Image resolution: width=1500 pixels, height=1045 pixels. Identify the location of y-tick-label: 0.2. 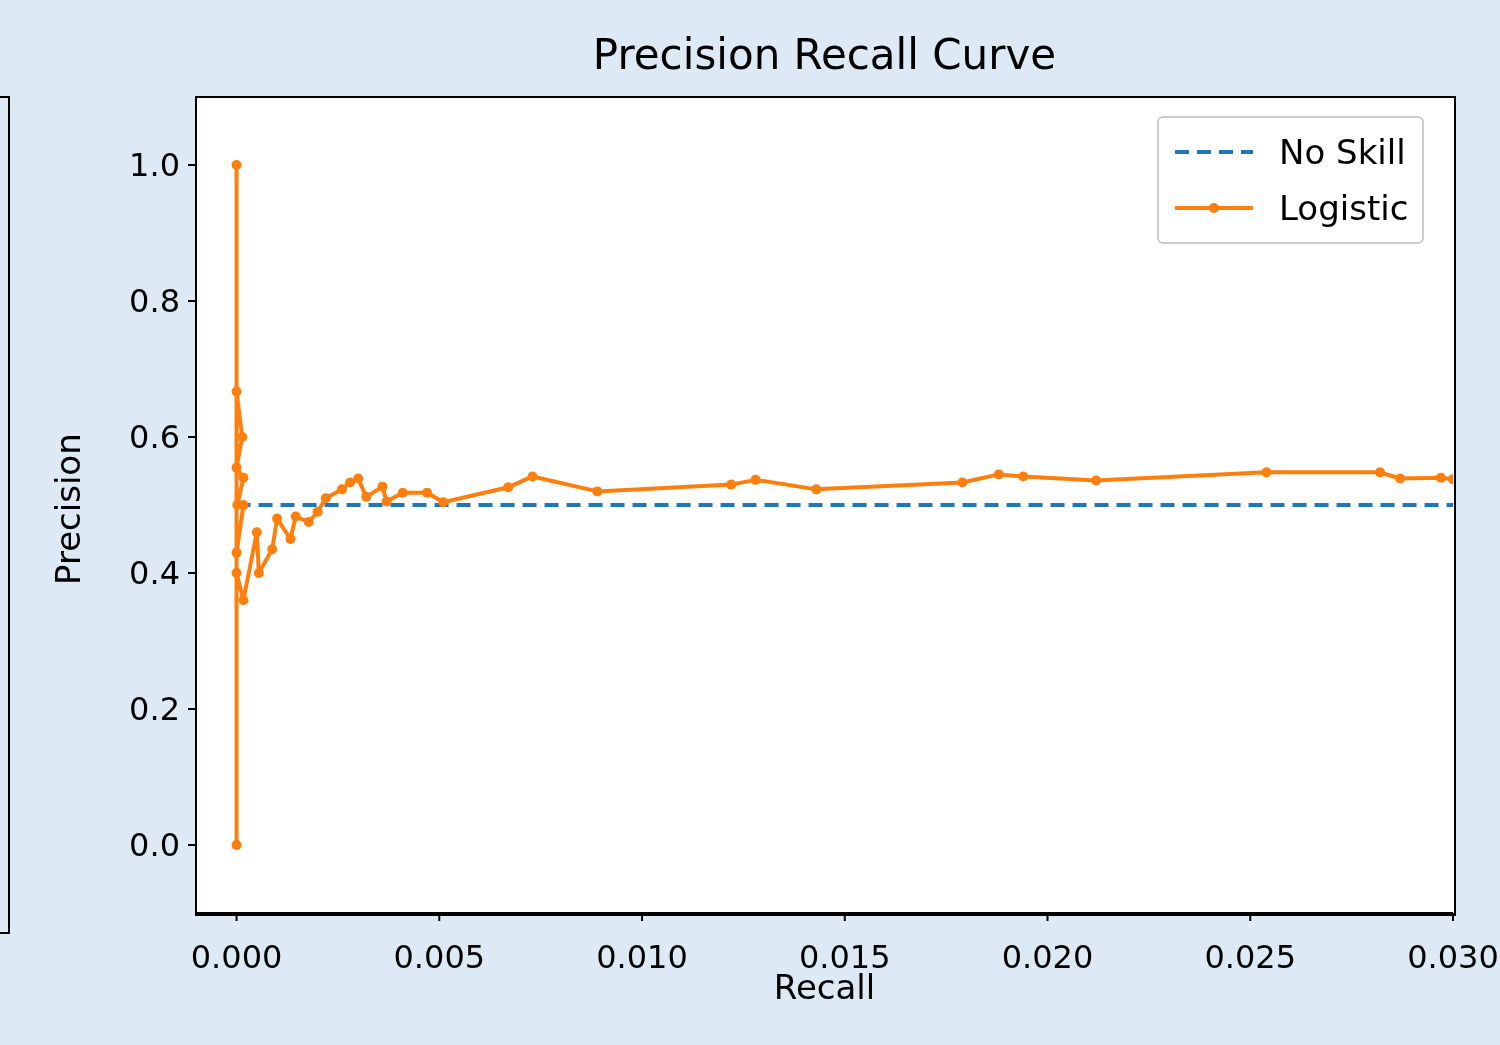
(154, 709).